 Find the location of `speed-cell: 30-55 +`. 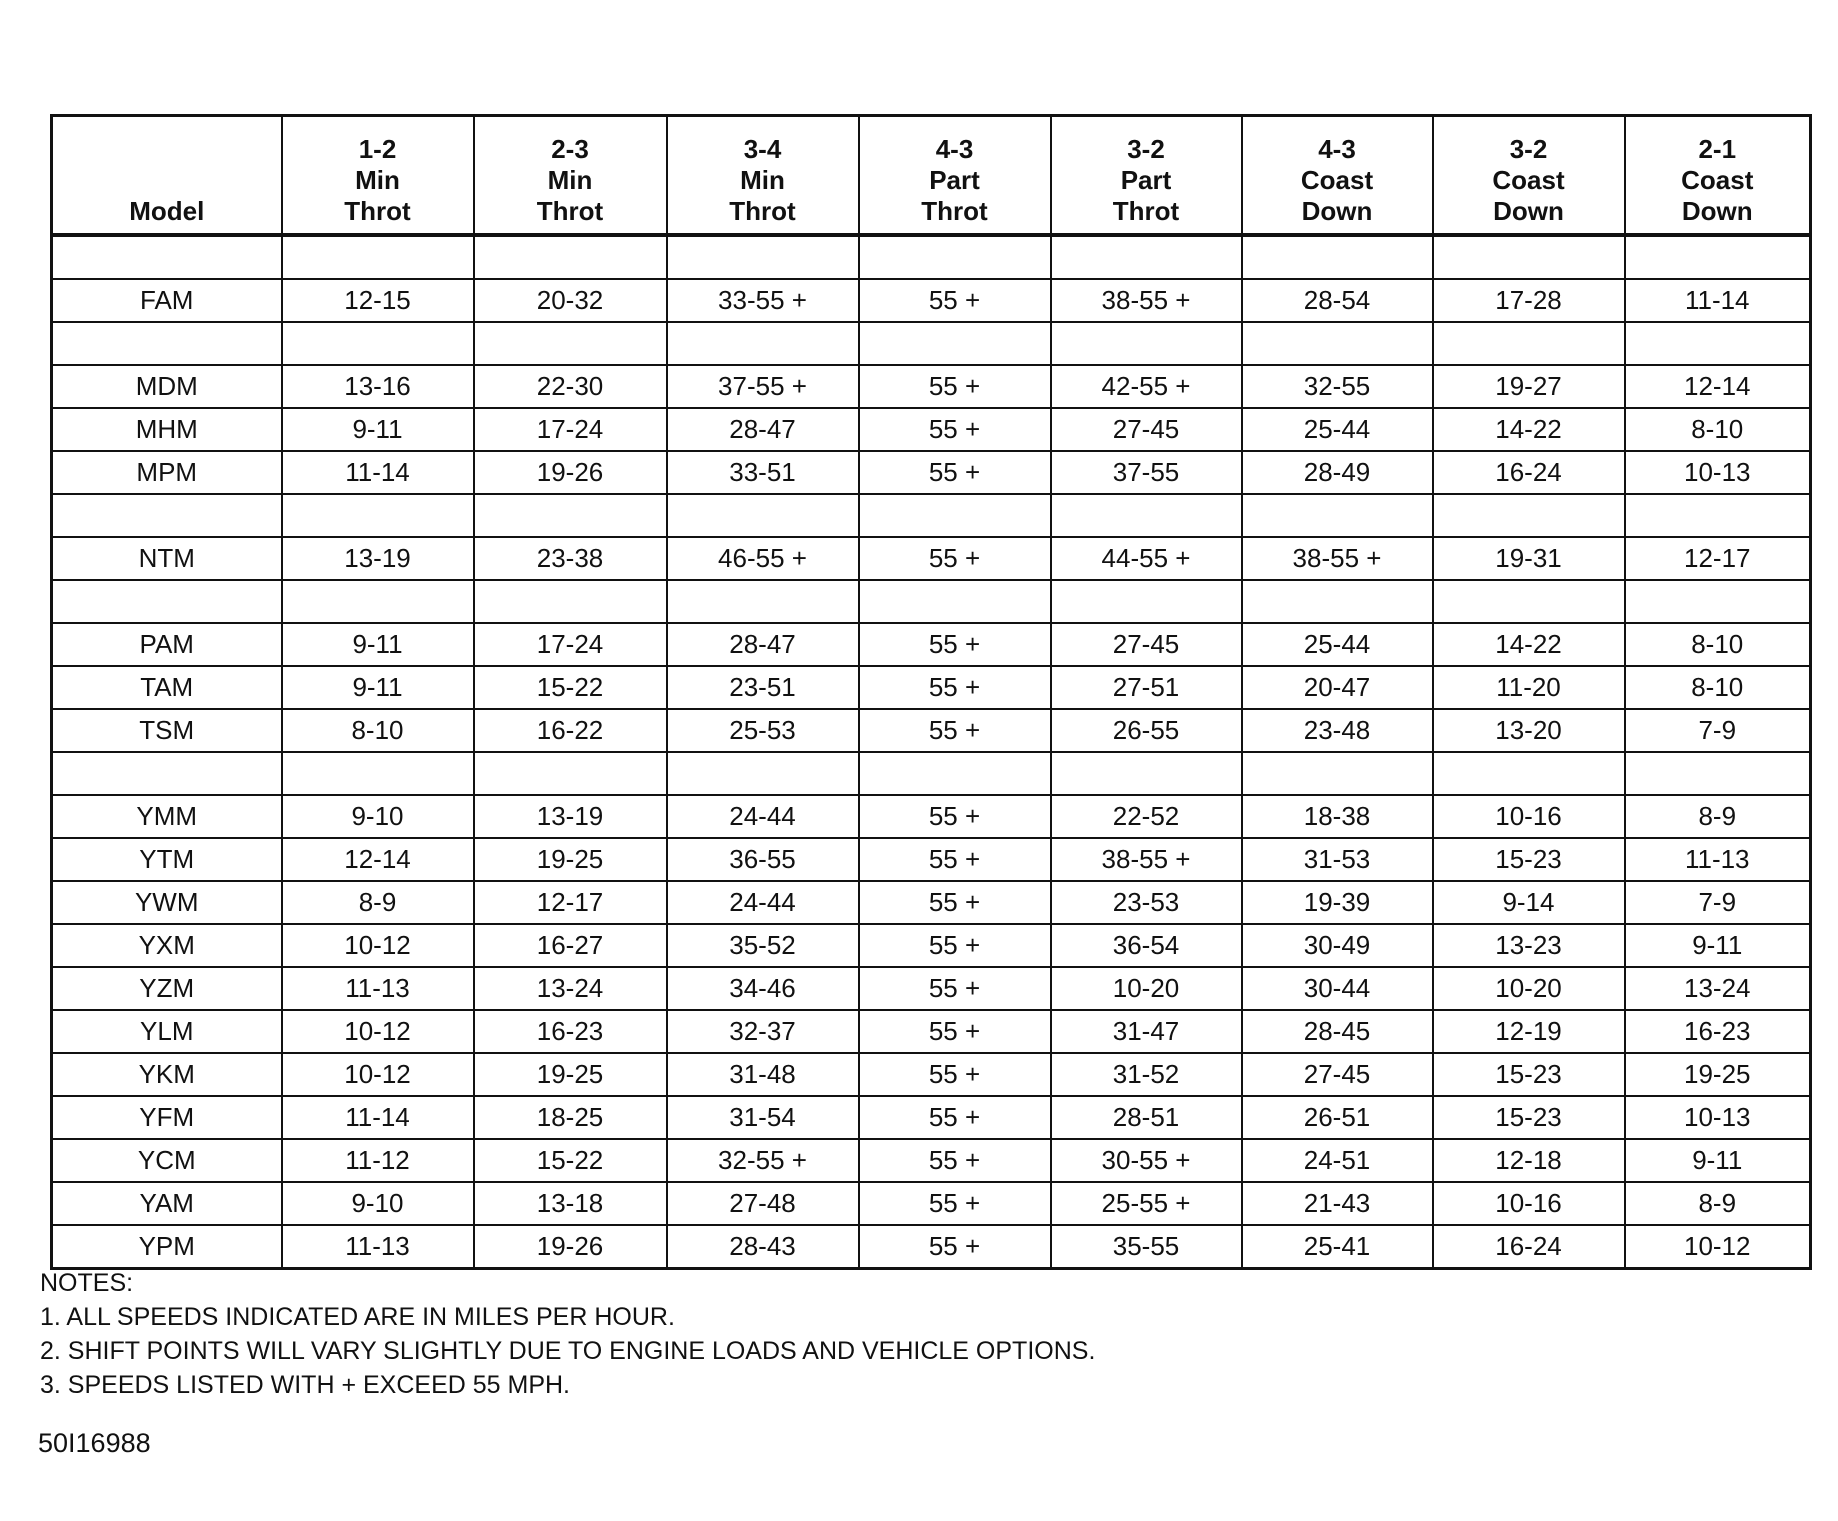

speed-cell: 30-55 + is located at coordinates (1146, 1160).